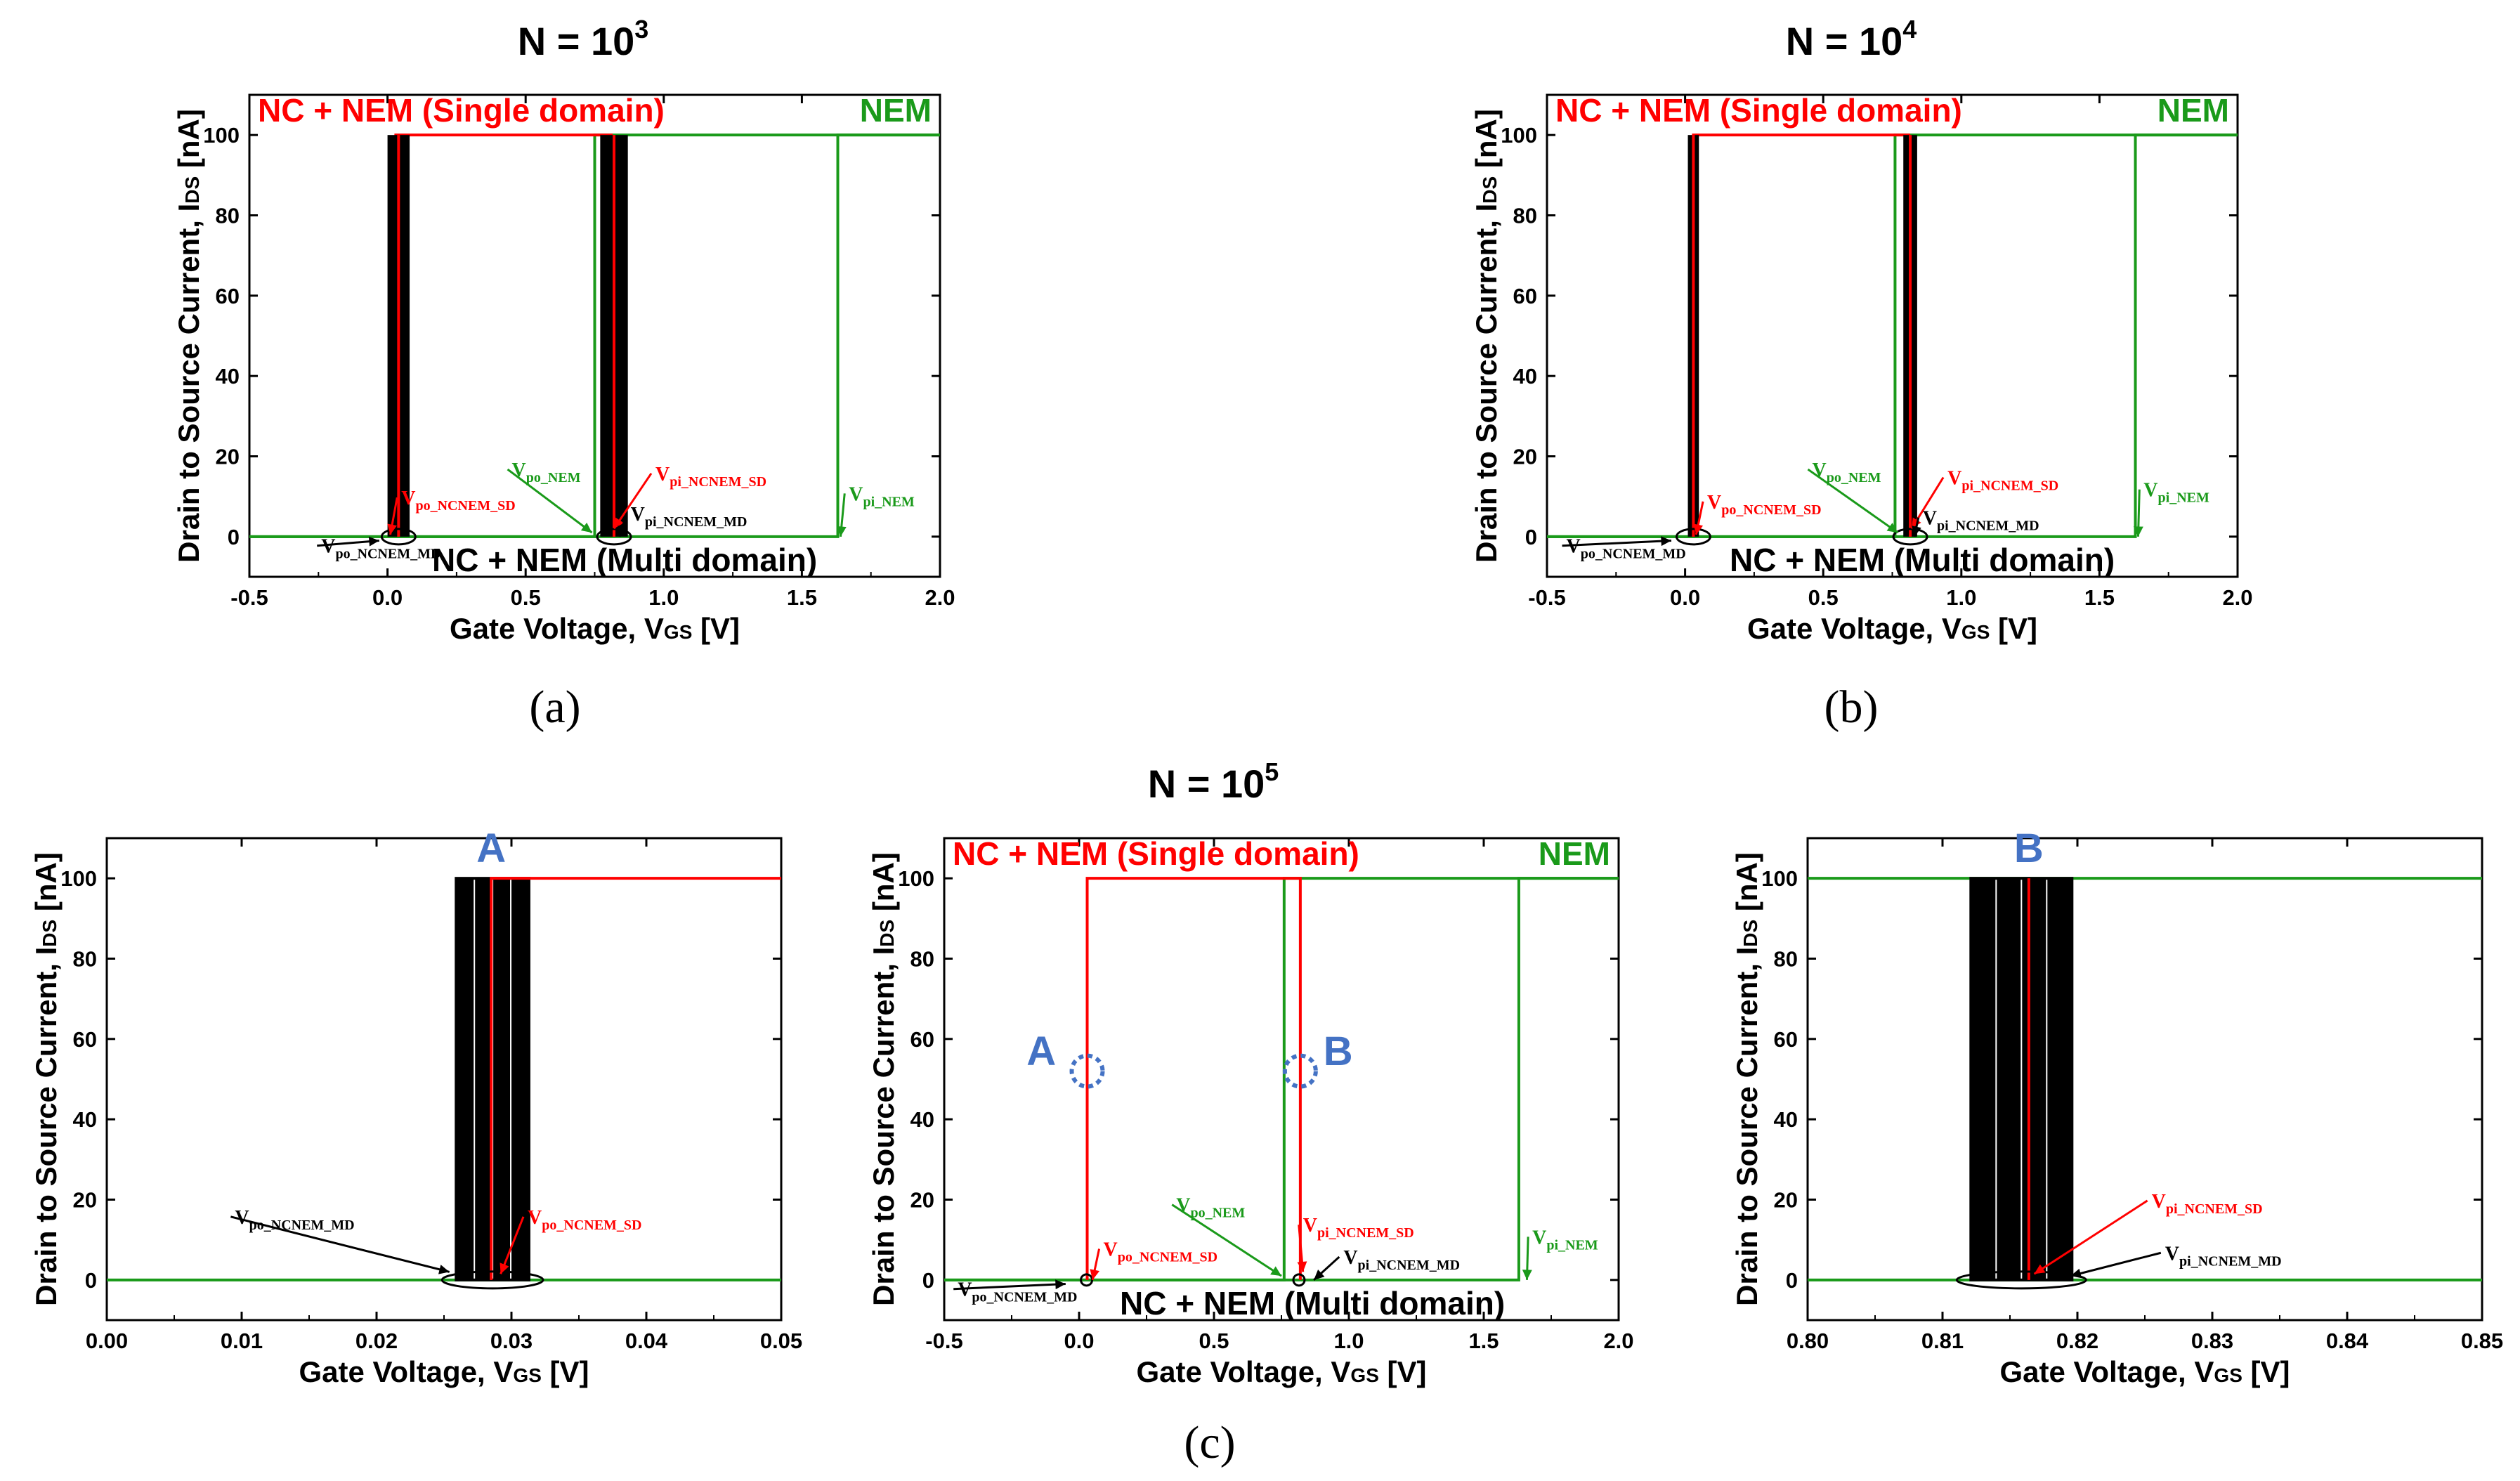  Describe the element at coordinates (554, 707) in the screenshot. I see `subfigure-label-a: (a)` at that location.